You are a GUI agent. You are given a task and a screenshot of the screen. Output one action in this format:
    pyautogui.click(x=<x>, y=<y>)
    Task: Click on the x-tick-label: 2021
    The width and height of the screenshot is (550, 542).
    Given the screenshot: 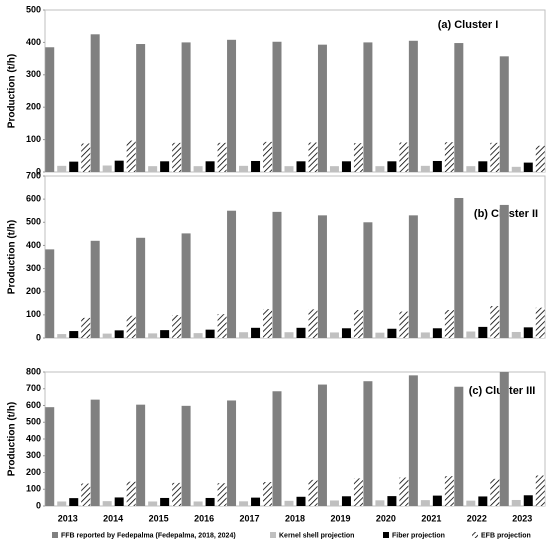 What is the action you would take?
    pyautogui.click(x=431, y=518)
    